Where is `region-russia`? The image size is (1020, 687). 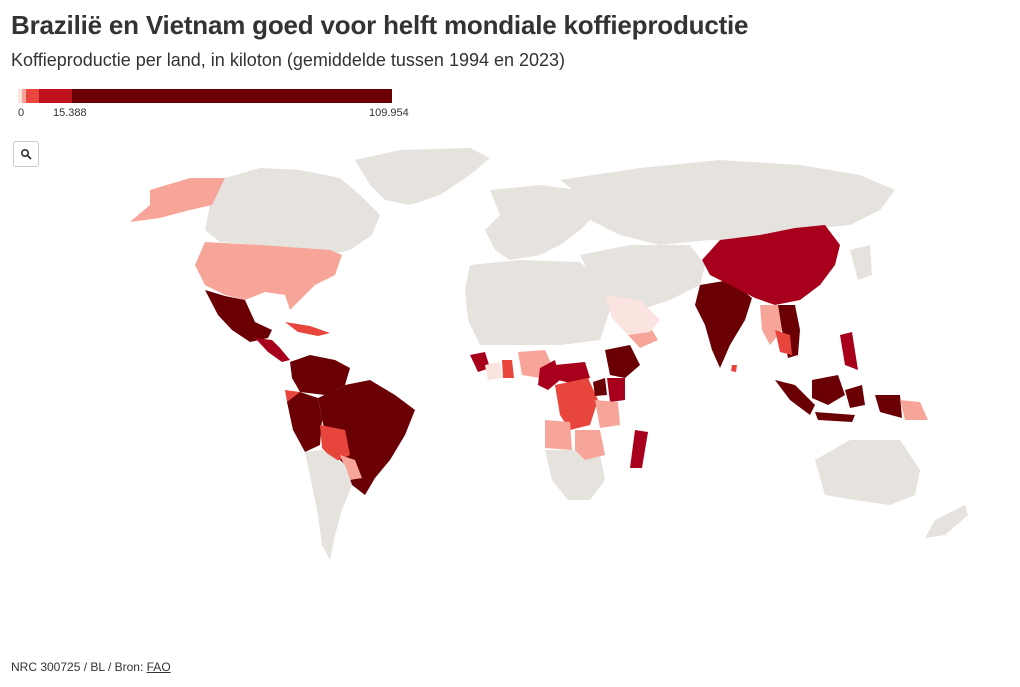 region-russia is located at coordinates (727, 202).